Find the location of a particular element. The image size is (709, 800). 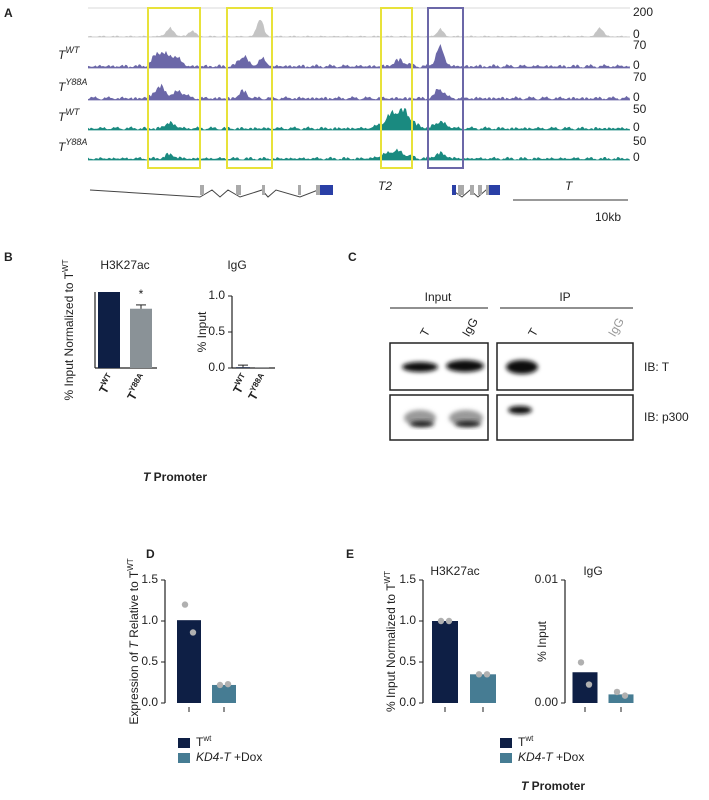

text-part: +Dox is located at coordinates (569, 757).